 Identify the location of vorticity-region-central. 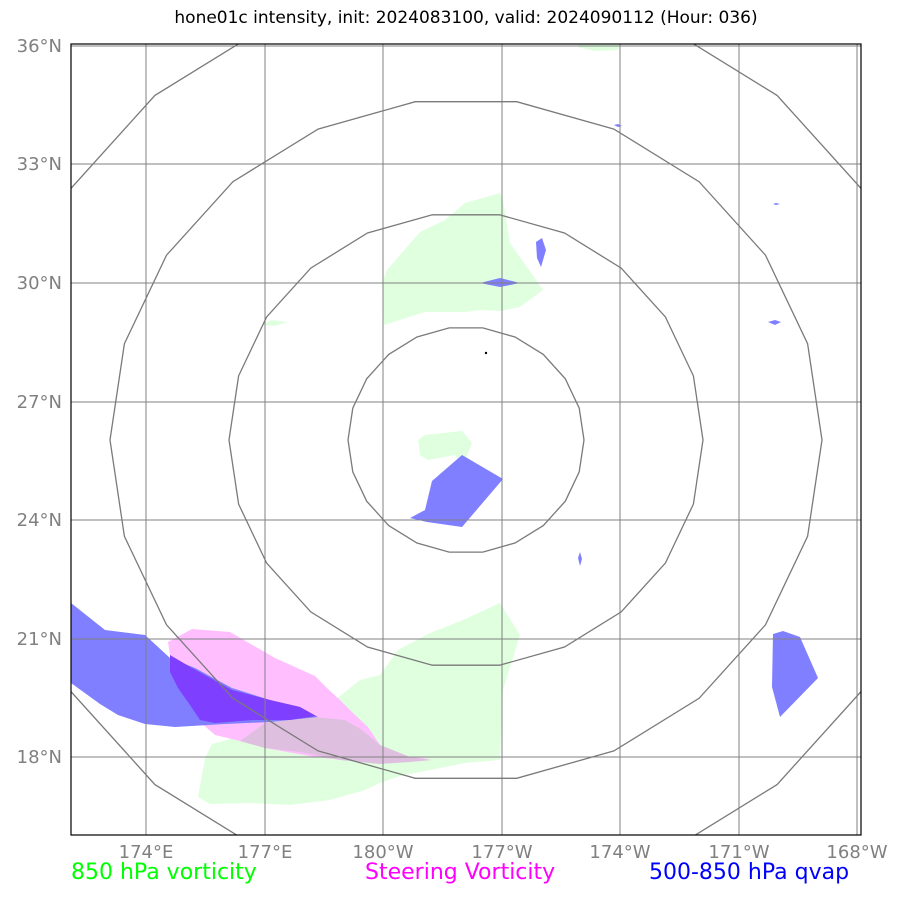
(462, 259).